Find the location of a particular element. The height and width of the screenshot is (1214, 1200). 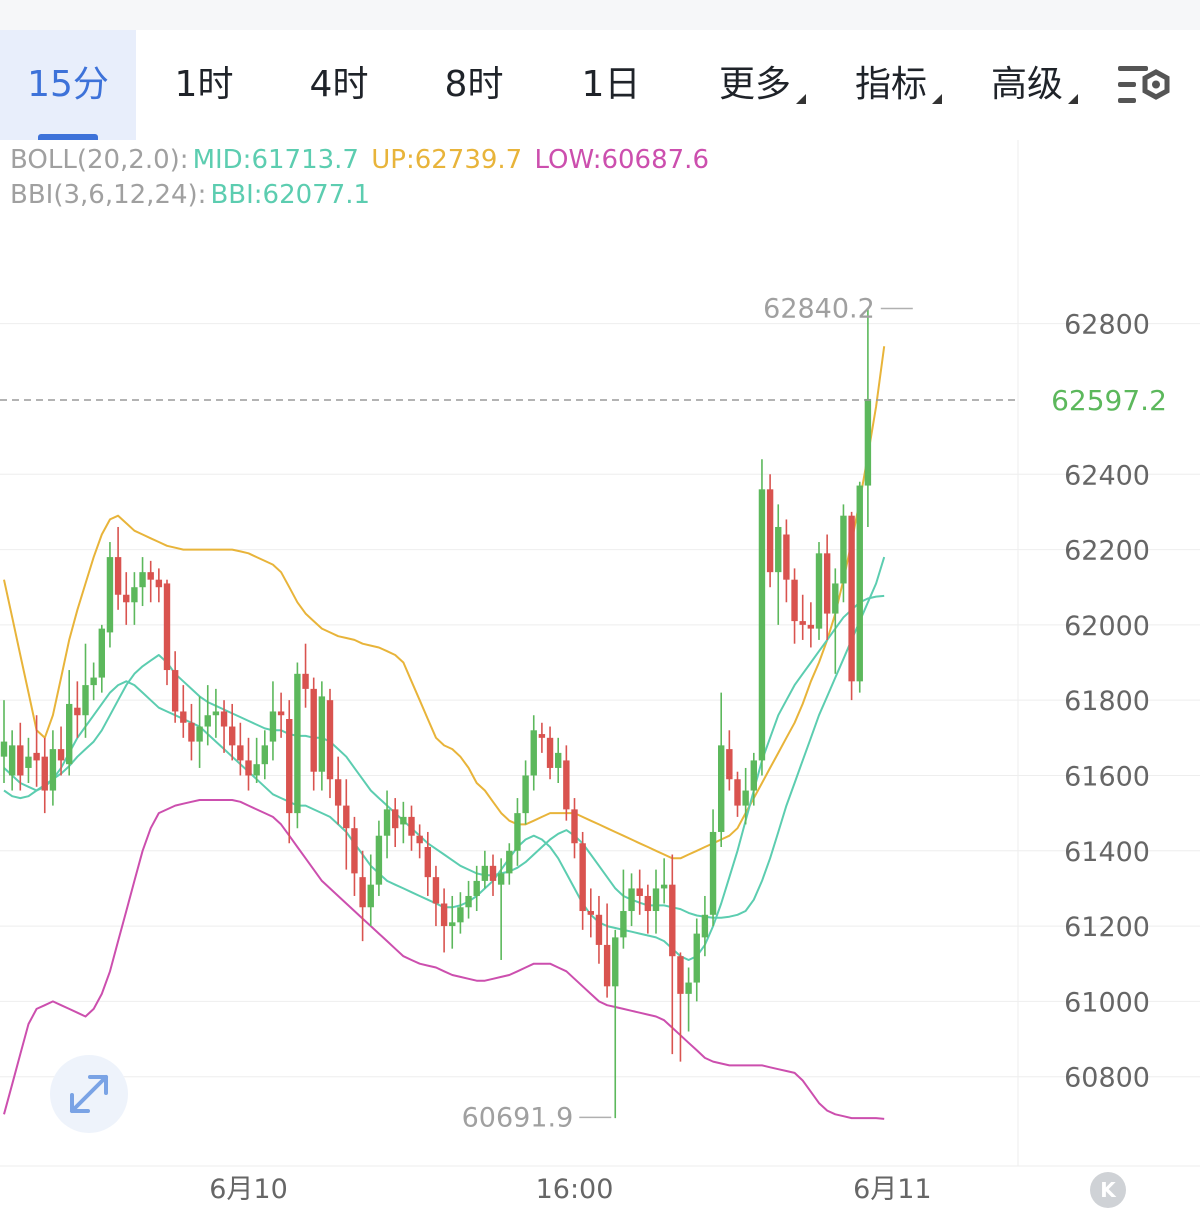

boll-low-value: LOW:60687.6 is located at coordinates (621, 160).